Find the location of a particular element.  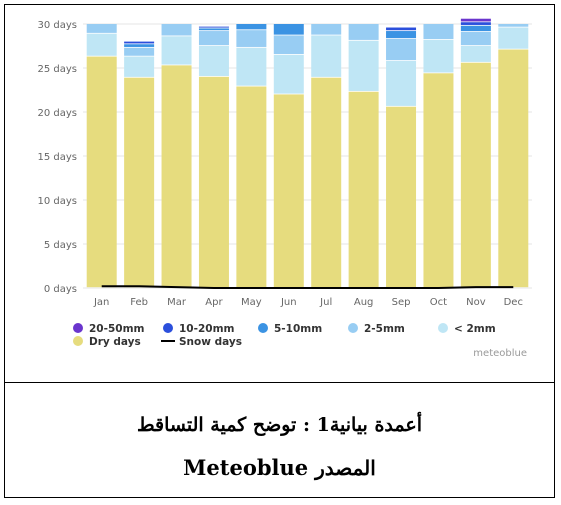

x-tick-label: Jul is located at coordinates (325, 302).